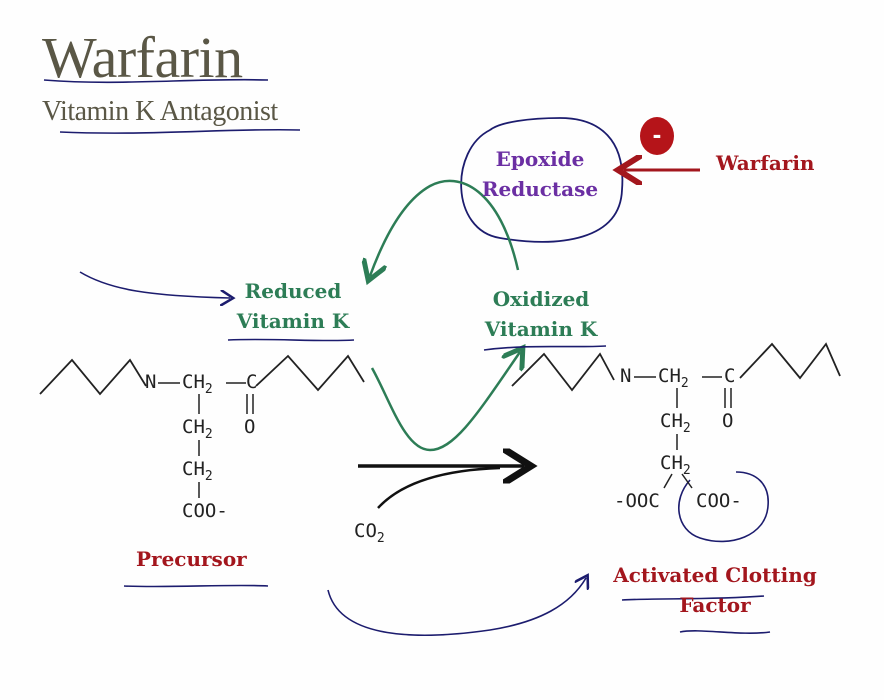  I want to click on reduced-line2: Vitamin K, so click(293, 321).